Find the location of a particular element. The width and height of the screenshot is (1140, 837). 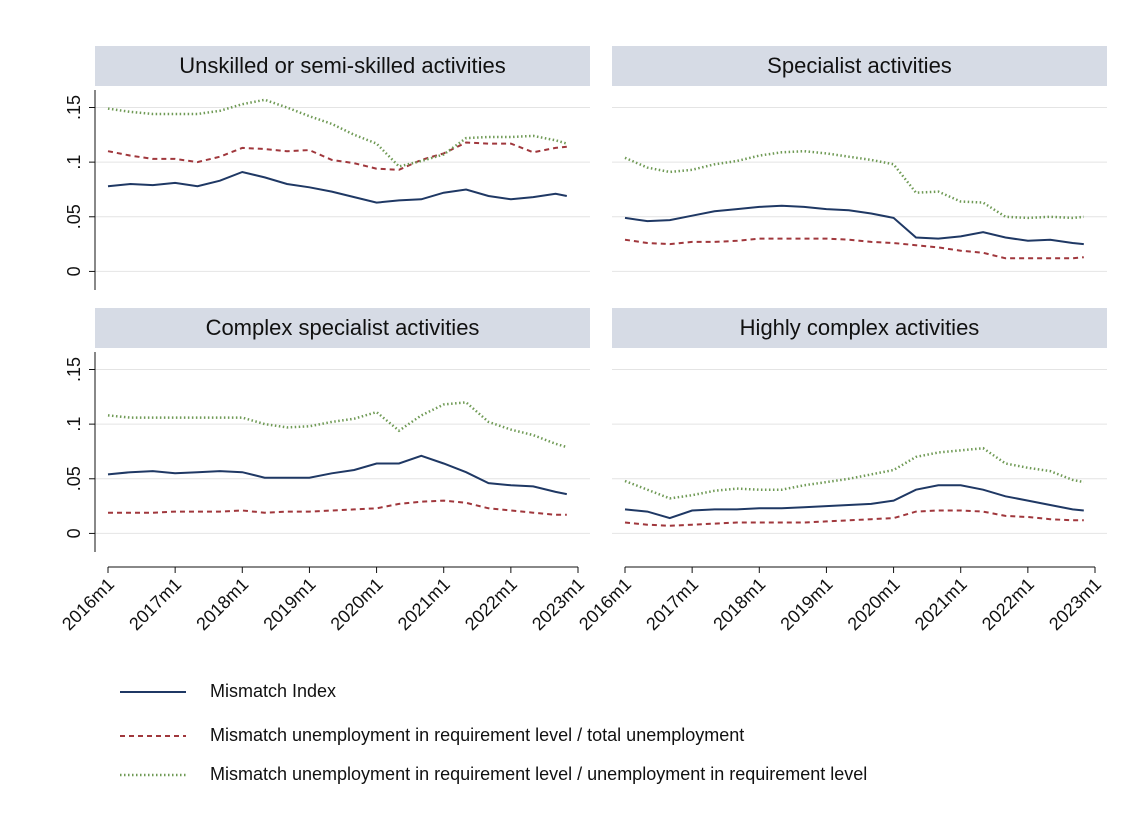

panel-title: Specialist activities is located at coordinates (859, 65).